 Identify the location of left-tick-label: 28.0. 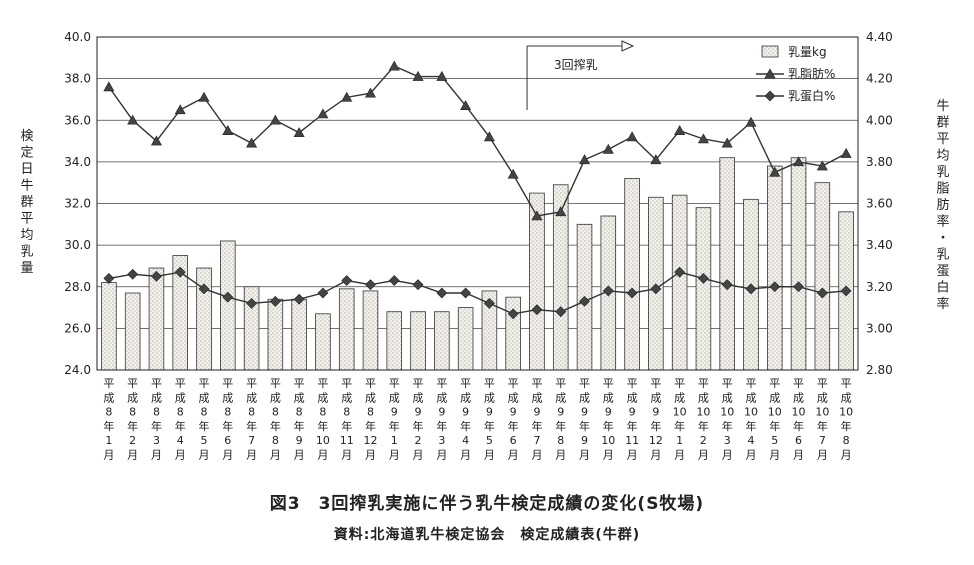
(77, 287).